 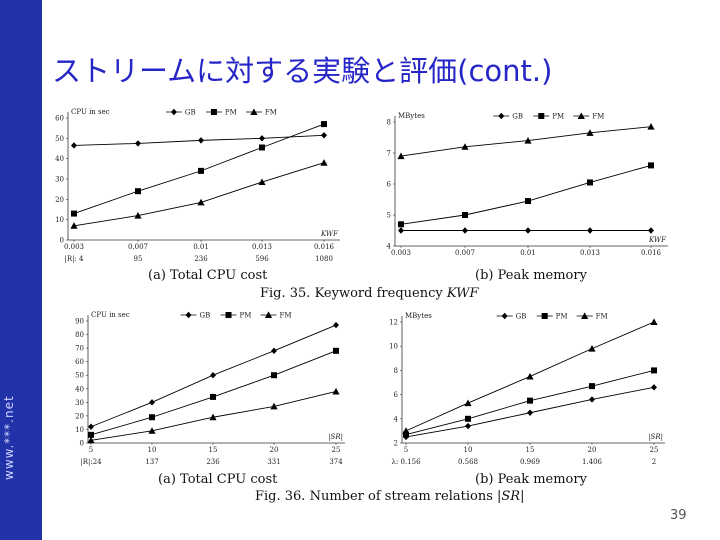 I want to click on y-tick-label: 40, so click(x=79, y=389).